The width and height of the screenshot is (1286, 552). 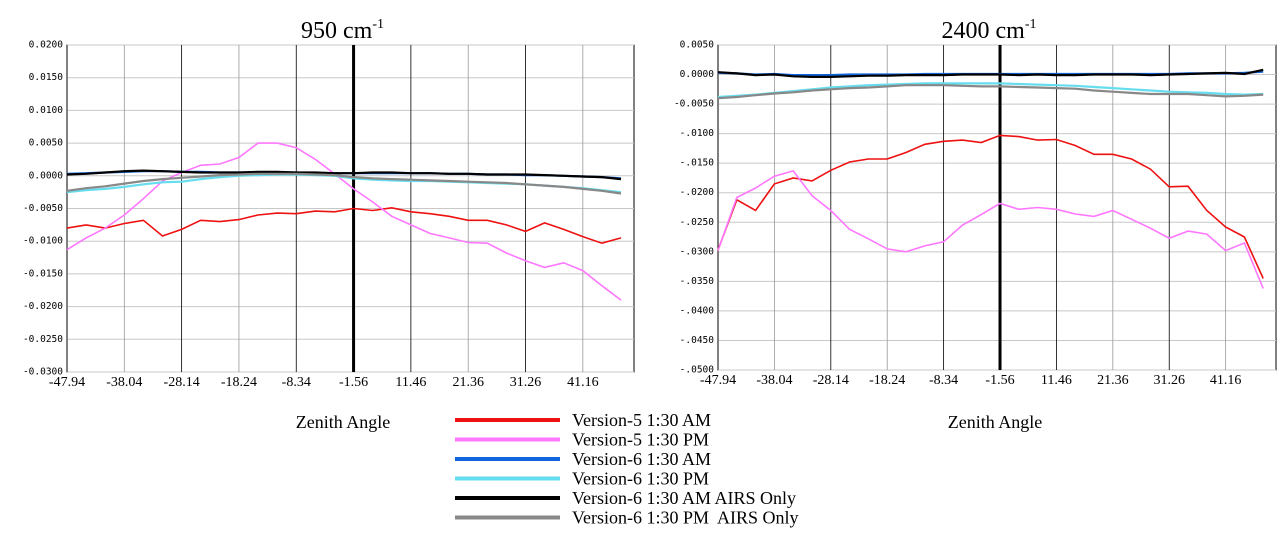 What do you see at coordinates (697, 310) in the screenshot?
I see `y-tick-label: -.0400` at bounding box center [697, 310].